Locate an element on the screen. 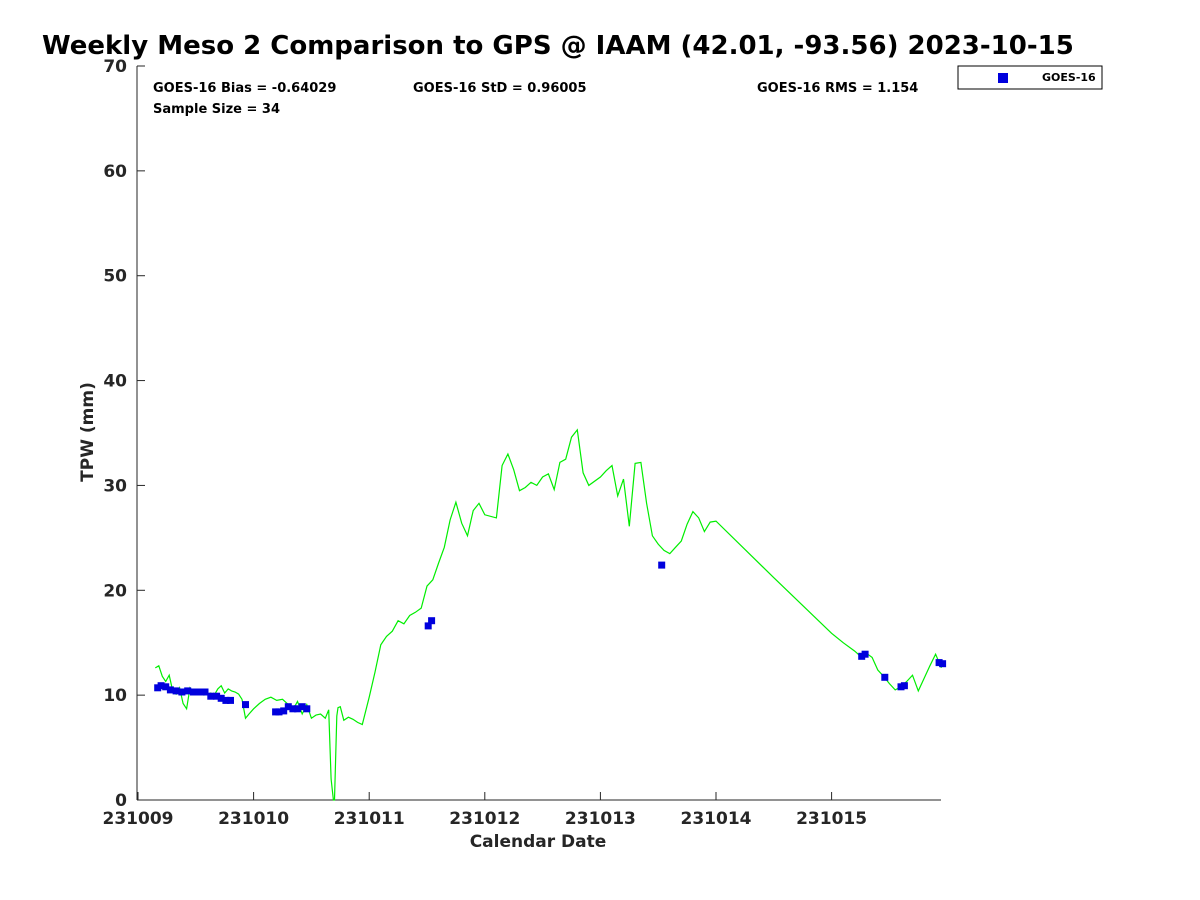 The image size is (1200, 900). y-tick-label: 50 is located at coordinates (115, 277).